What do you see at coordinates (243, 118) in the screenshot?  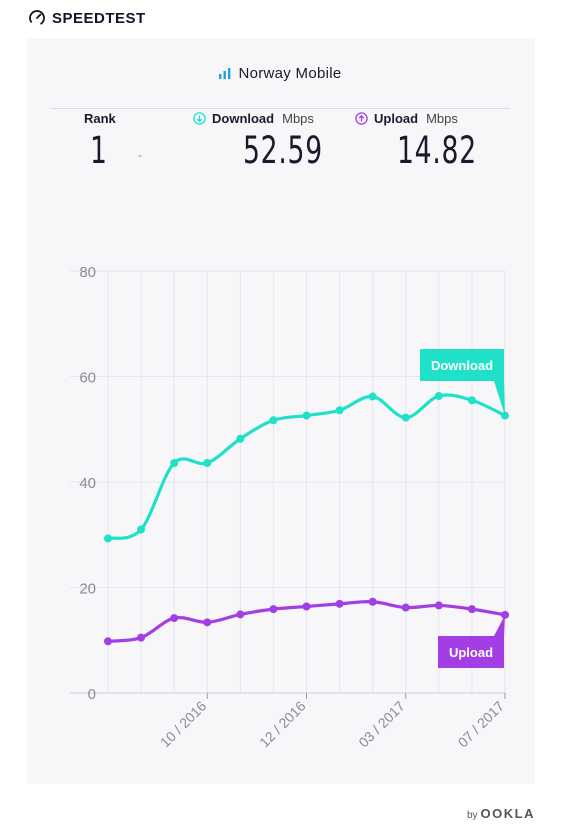 I see `download-label: Download` at bounding box center [243, 118].